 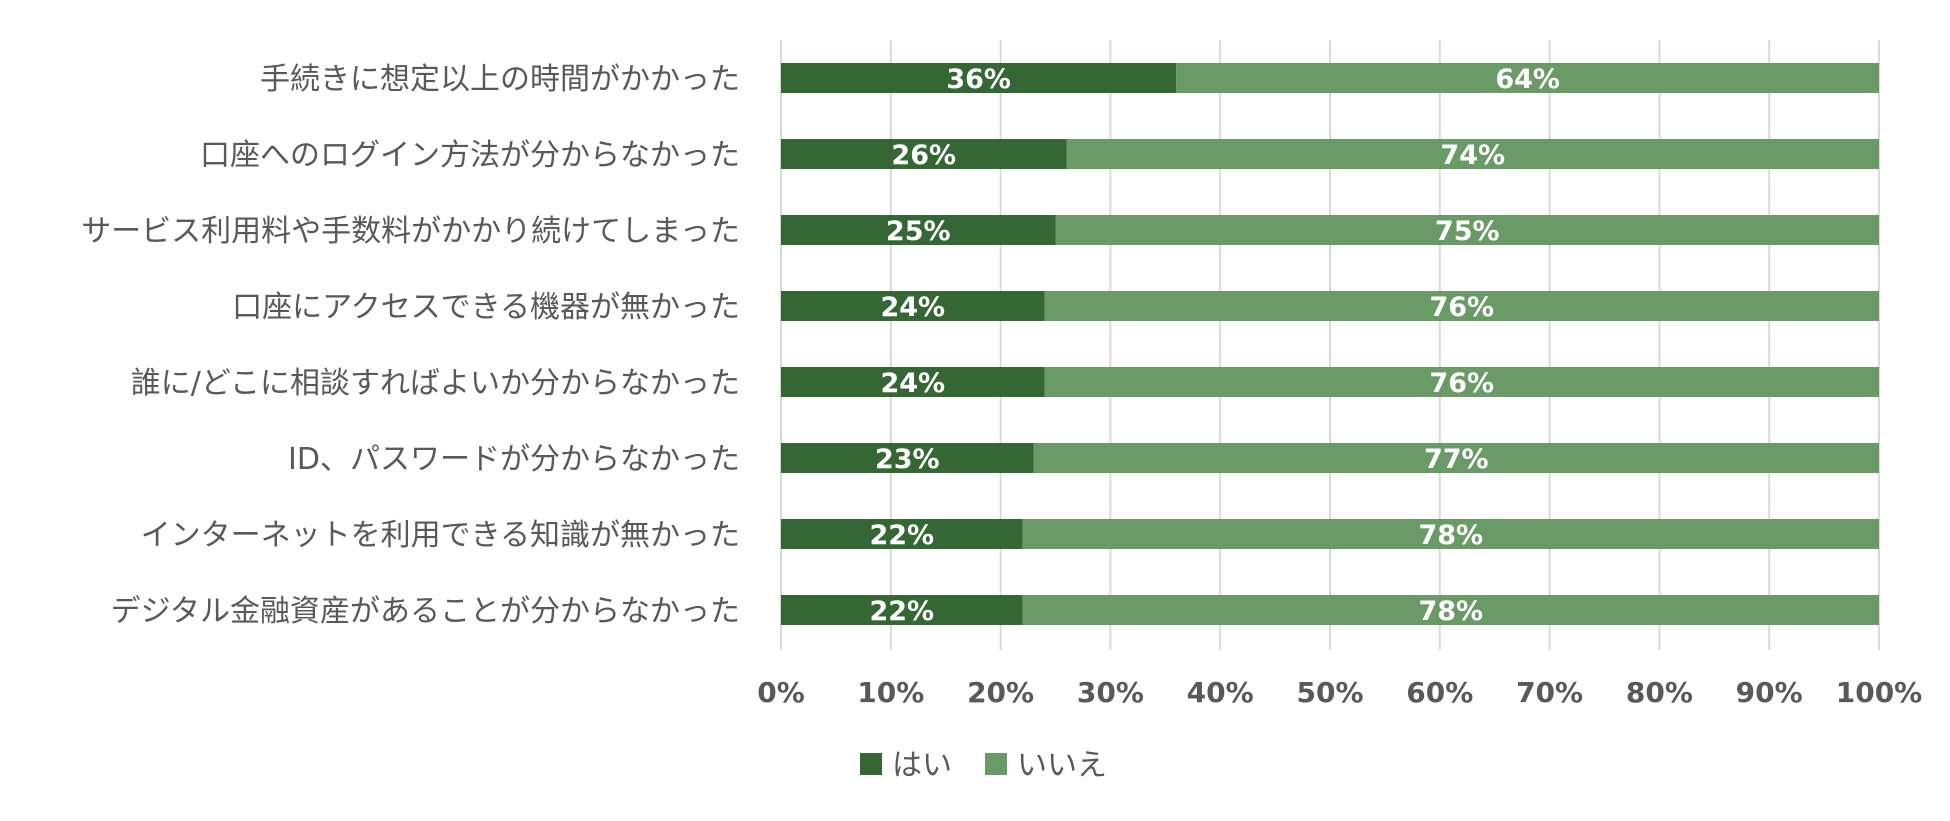 What do you see at coordinates (425, 611) in the screenshot?
I see `category-label: デジタル金融資産があることが分からなかった` at bounding box center [425, 611].